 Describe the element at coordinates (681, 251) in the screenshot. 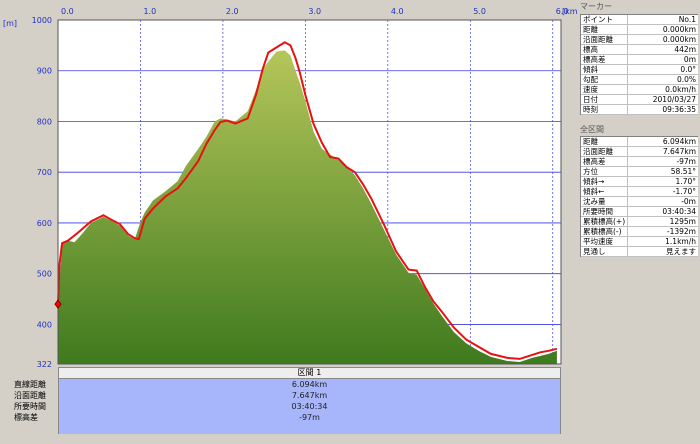

I see `all-section-value: 見えます` at that location.